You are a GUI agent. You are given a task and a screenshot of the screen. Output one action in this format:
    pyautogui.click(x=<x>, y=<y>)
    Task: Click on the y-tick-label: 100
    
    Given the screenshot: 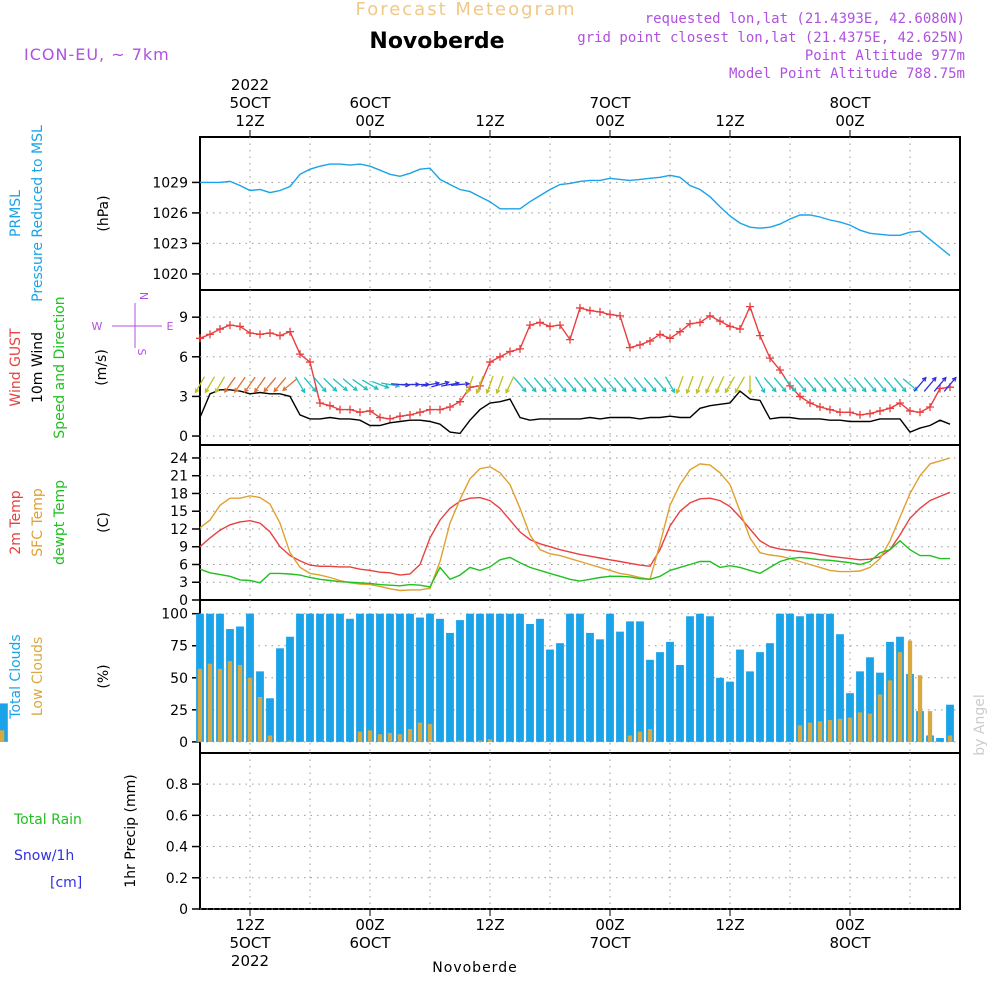 What is the action you would take?
    pyautogui.click(x=174, y=615)
    